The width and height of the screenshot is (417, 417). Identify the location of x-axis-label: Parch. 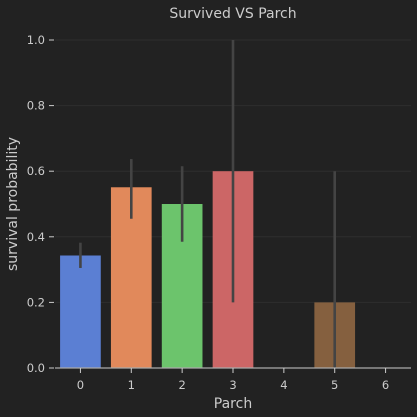
(233, 404).